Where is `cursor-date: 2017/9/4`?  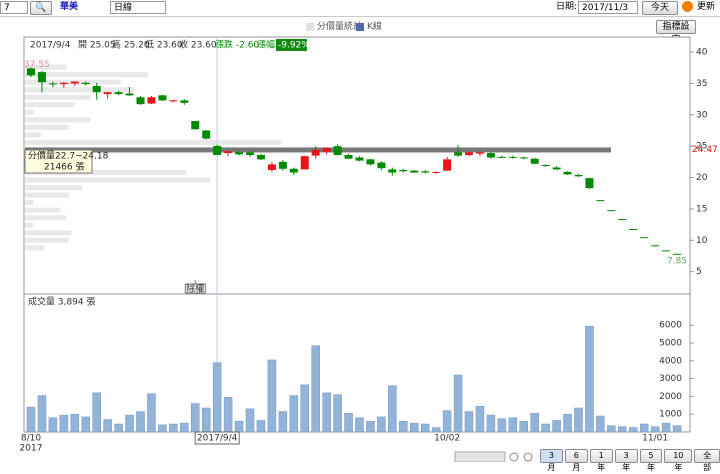
cursor-date: 2017/9/4 is located at coordinates (217, 439).